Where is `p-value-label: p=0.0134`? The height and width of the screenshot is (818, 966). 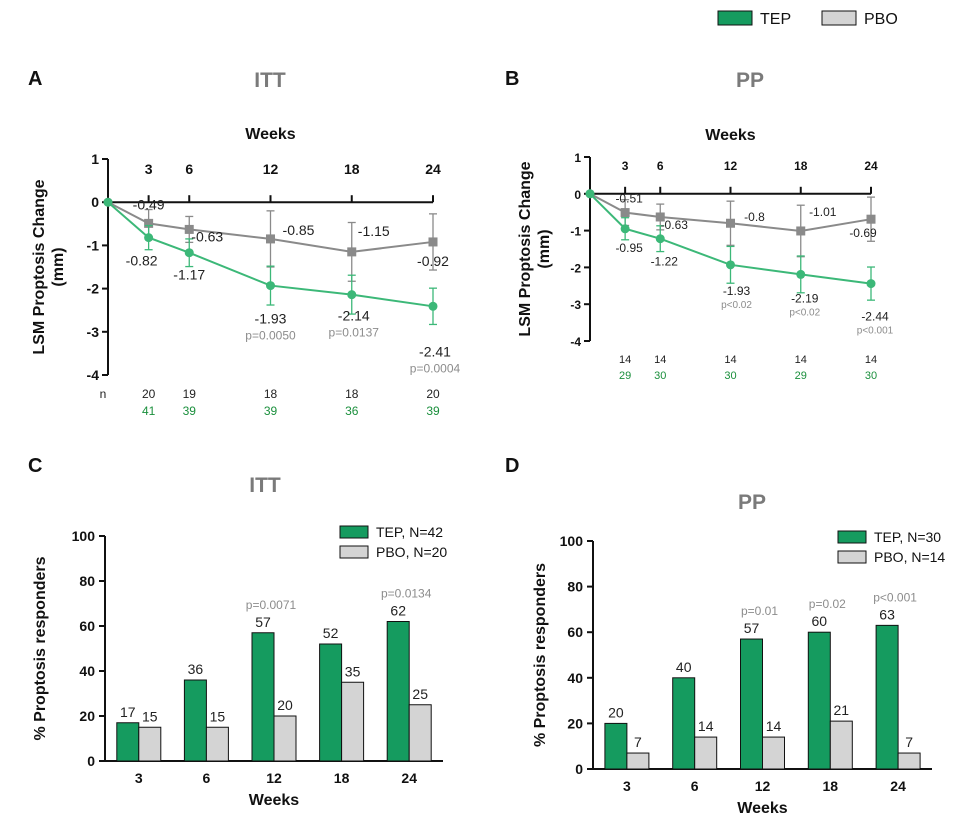 p-value-label: p=0.0134 is located at coordinates (406, 594).